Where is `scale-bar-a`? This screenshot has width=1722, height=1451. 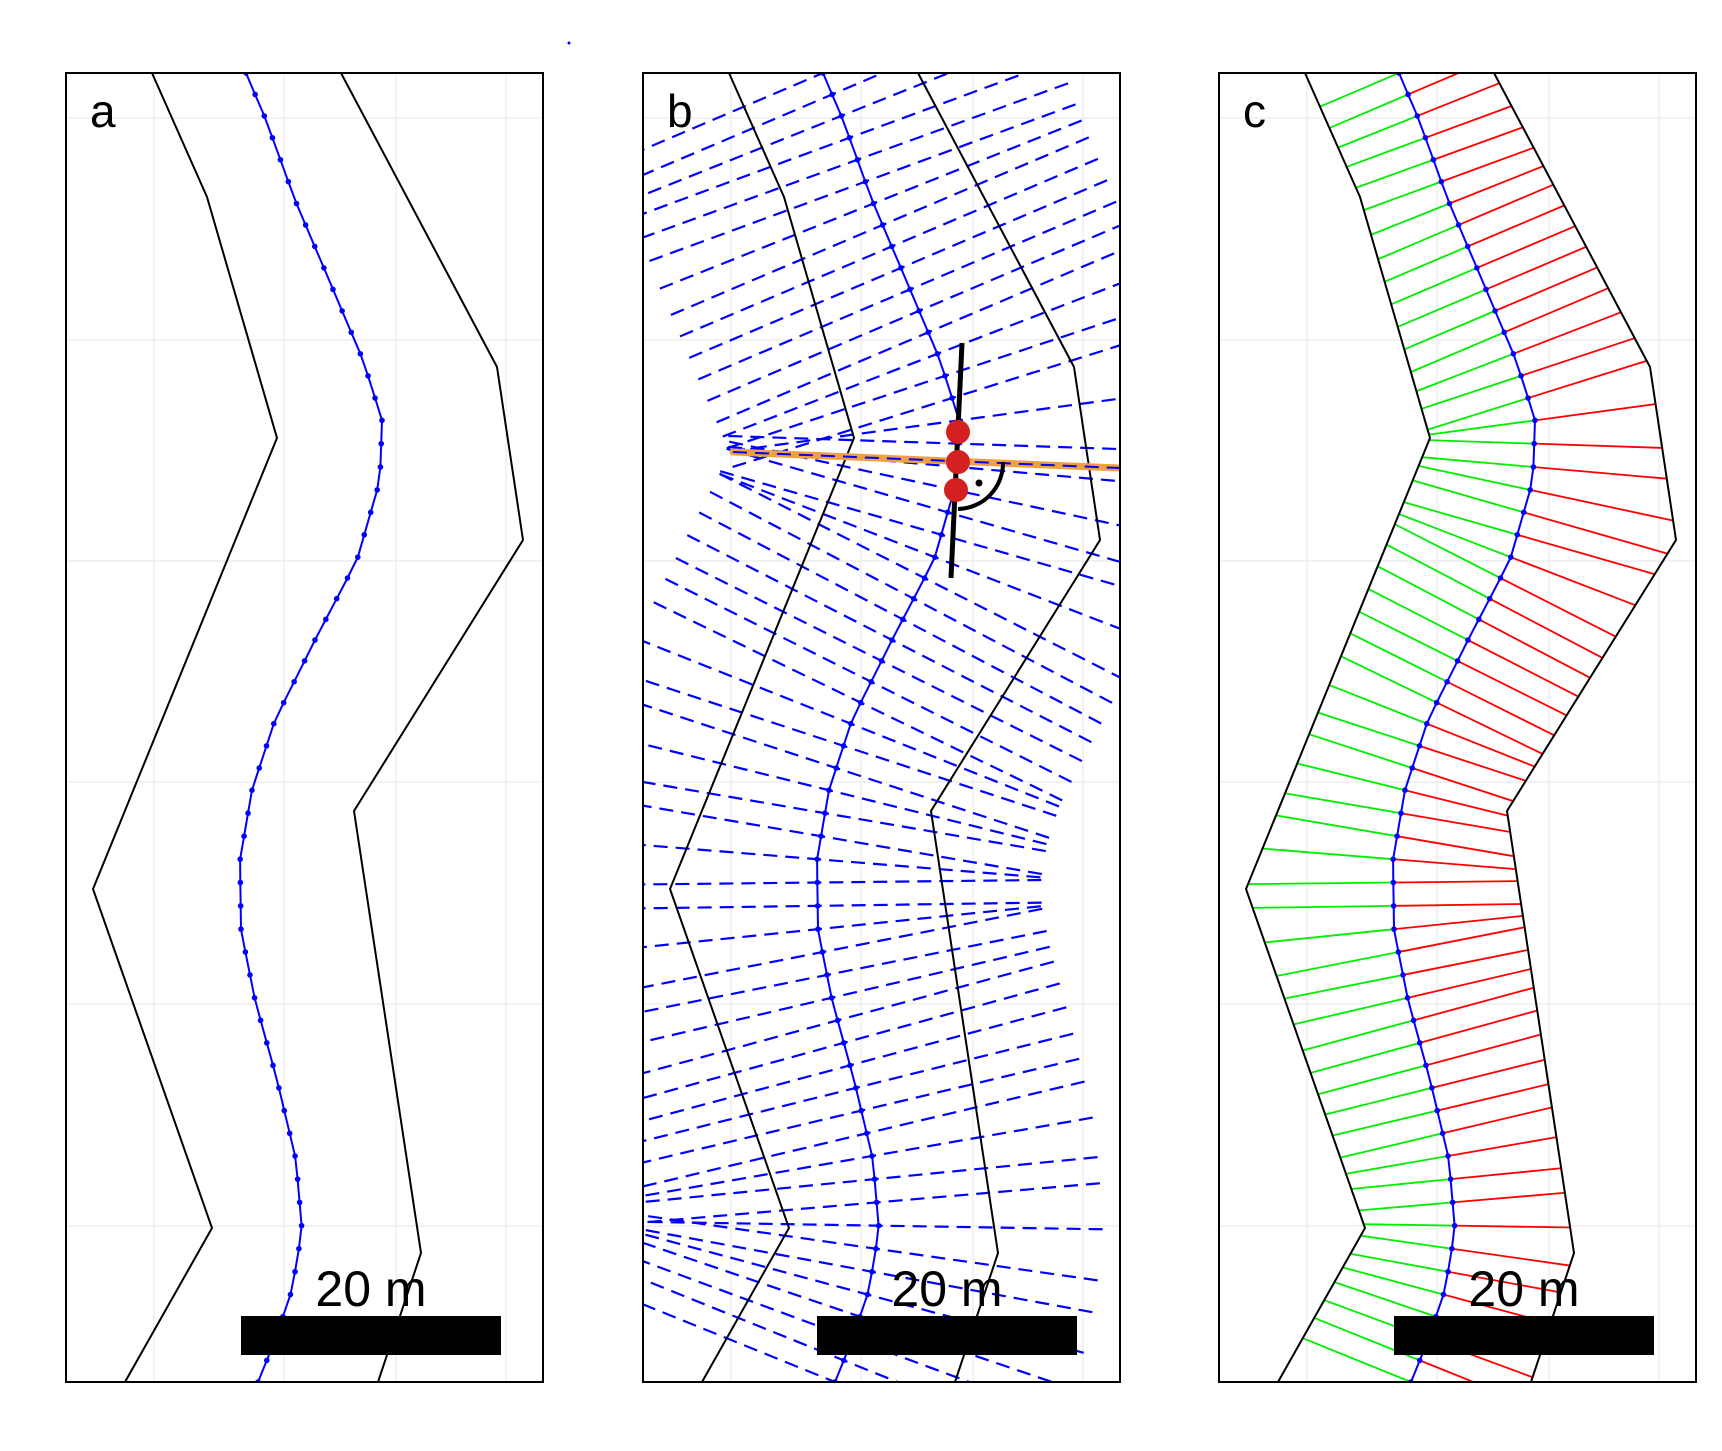
scale-bar-a is located at coordinates (371, 1335).